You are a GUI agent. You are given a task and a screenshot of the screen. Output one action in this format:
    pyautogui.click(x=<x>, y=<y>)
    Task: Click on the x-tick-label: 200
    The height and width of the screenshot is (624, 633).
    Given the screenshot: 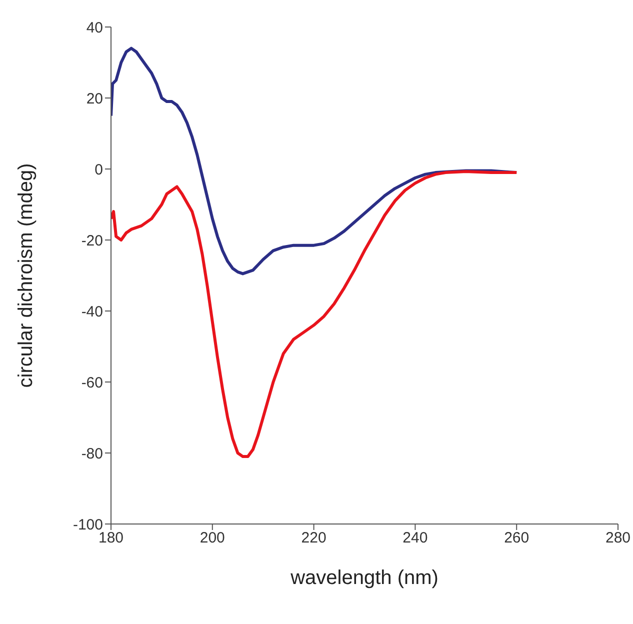 What is the action you would take?
    pyautogui.click(x=212, y=538)
    